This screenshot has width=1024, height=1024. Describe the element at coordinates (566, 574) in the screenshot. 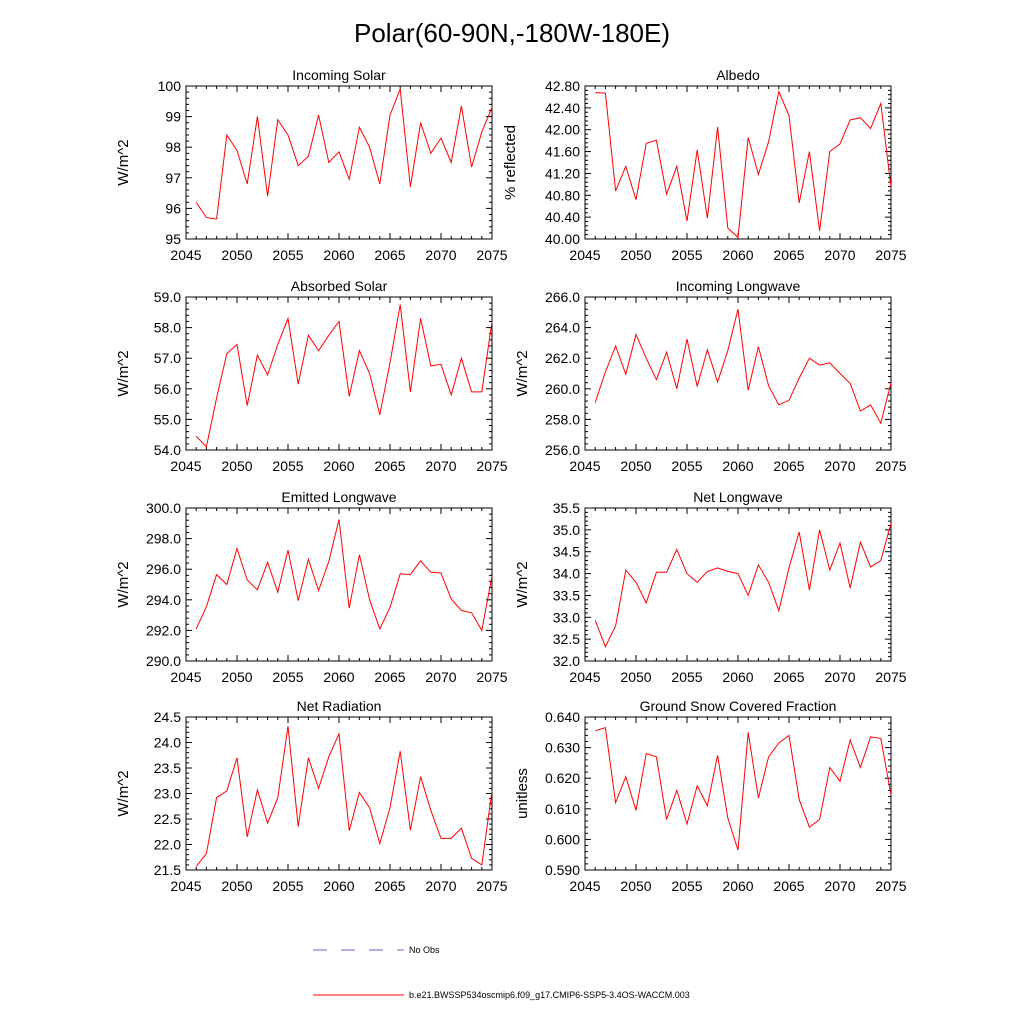

I see `y-tick-label: 34.0` at that location.